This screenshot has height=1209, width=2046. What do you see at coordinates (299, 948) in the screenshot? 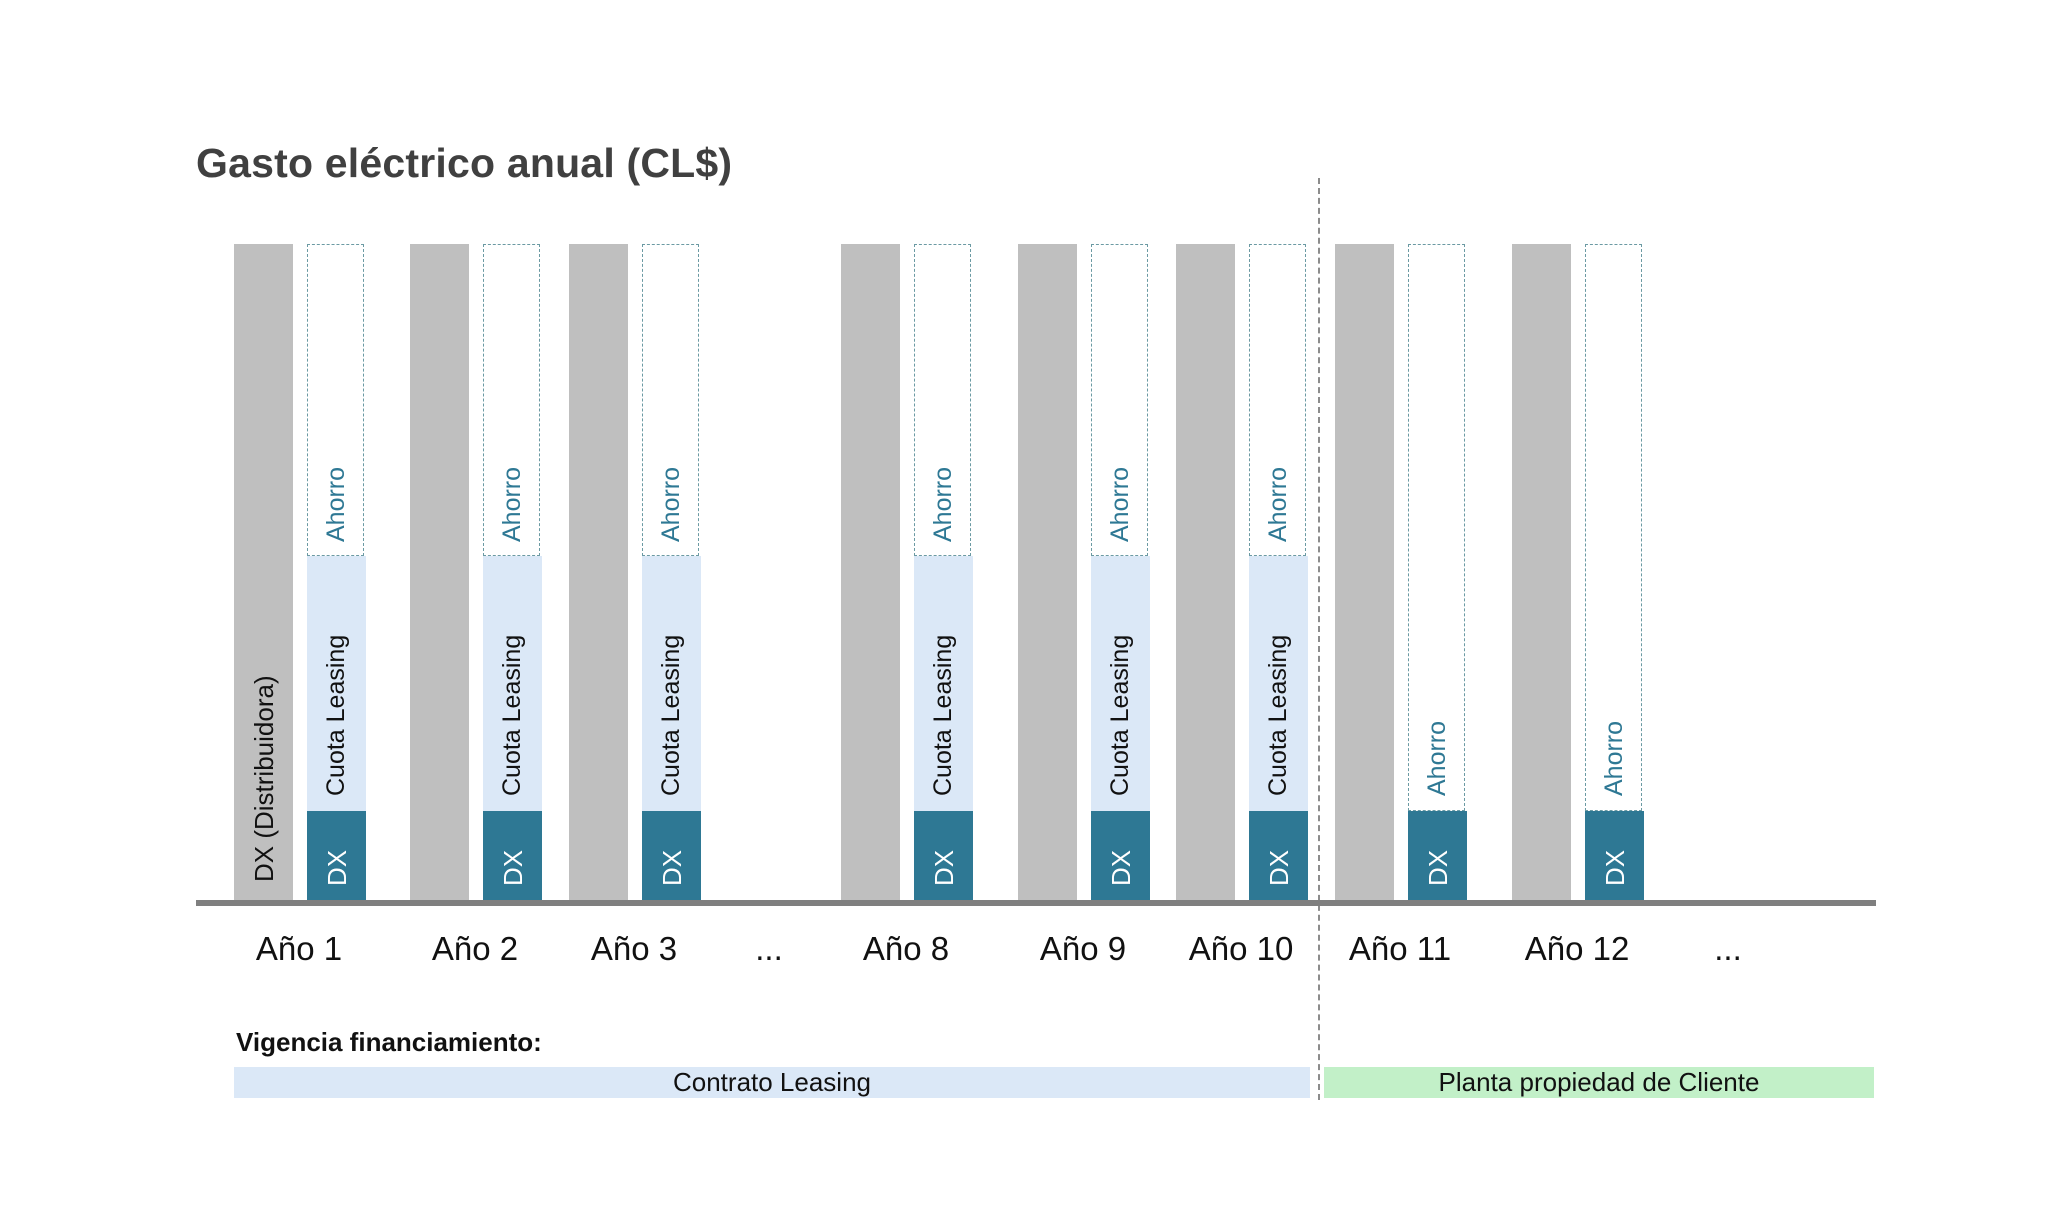
I see `year-label: Año 1` at bounding box center [299, 948].